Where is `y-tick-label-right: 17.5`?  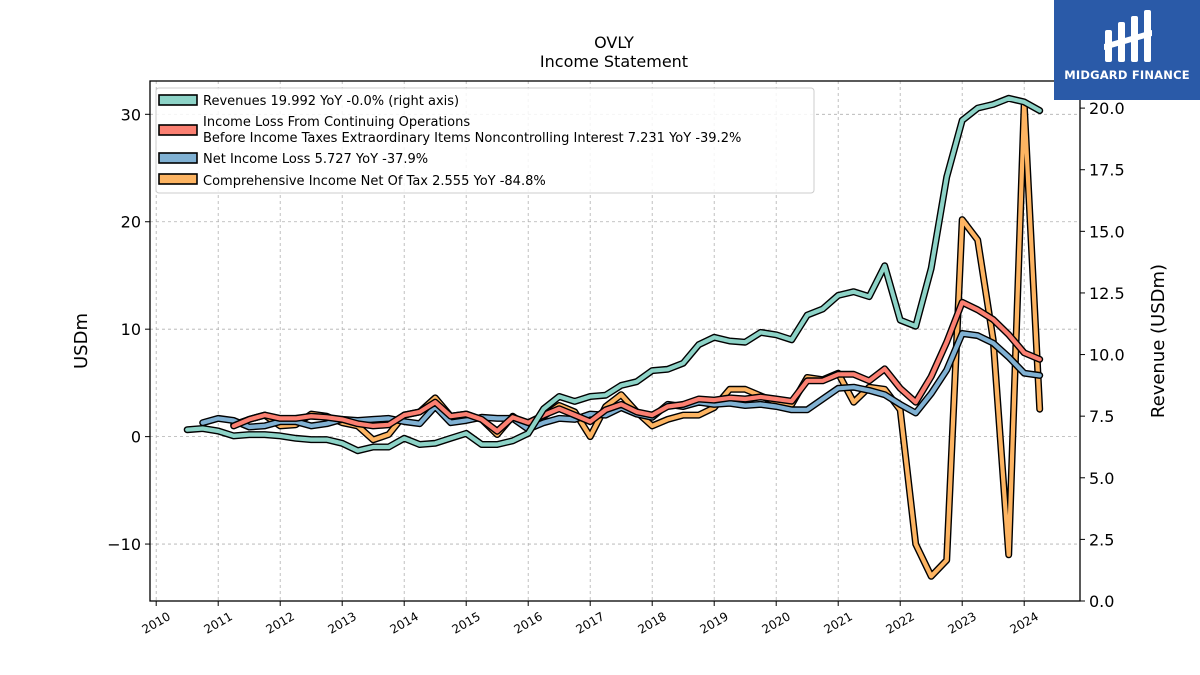
y-tick-label-right: 17.5 is located at coordinates (1107, 170).